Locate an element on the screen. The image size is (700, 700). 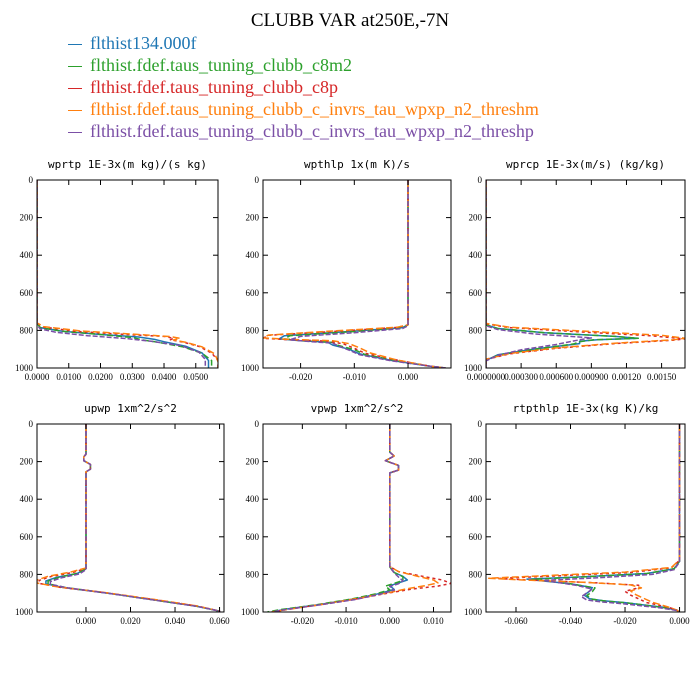
x-tick-label: 0.000300 is located at coordinates (521, 377).